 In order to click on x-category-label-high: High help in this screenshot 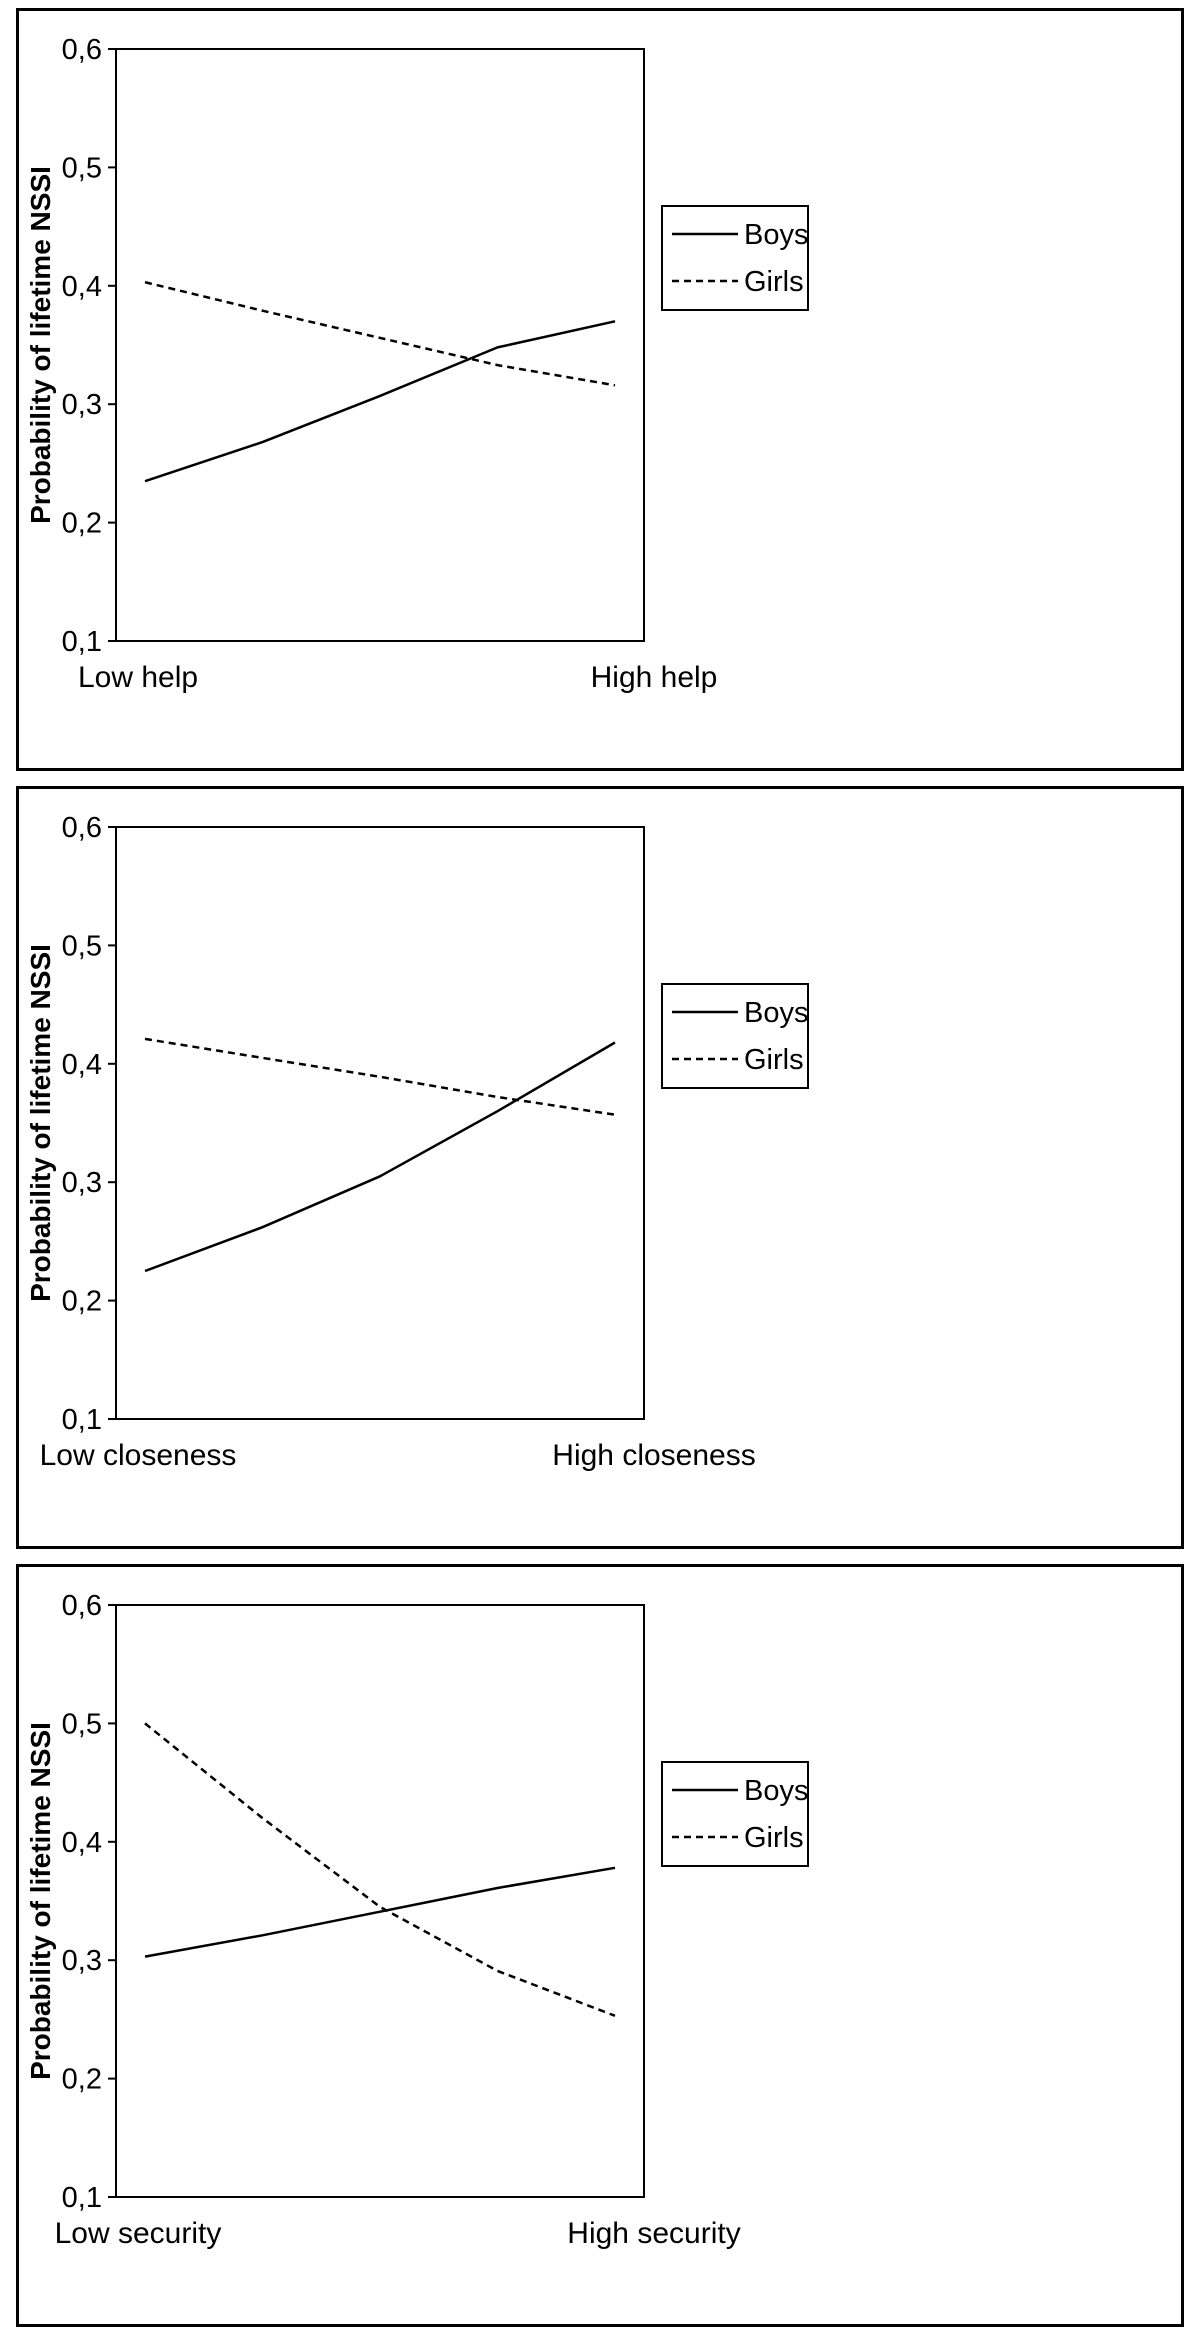, I will do `click(654, 677)`.